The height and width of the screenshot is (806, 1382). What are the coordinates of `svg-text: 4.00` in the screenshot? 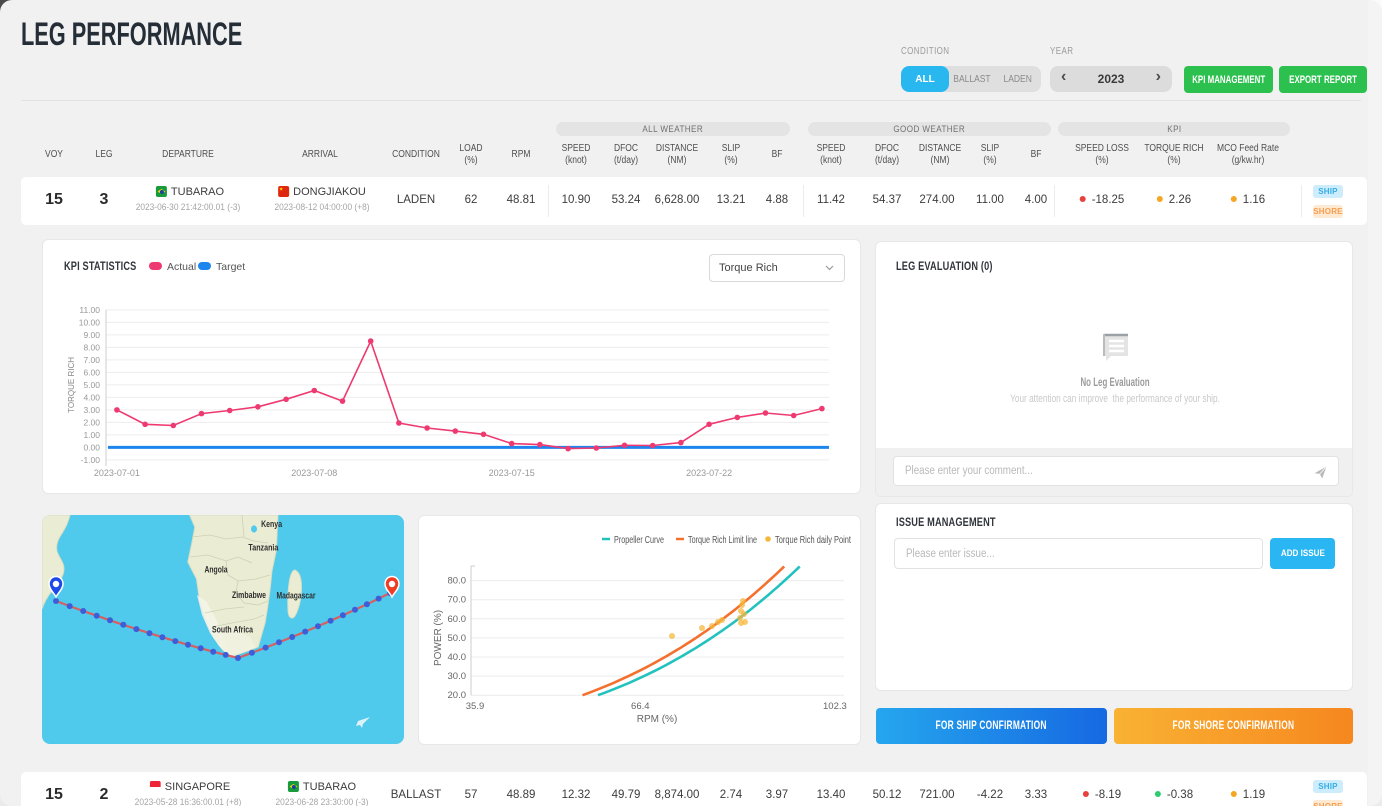 It's located at (91, 397).